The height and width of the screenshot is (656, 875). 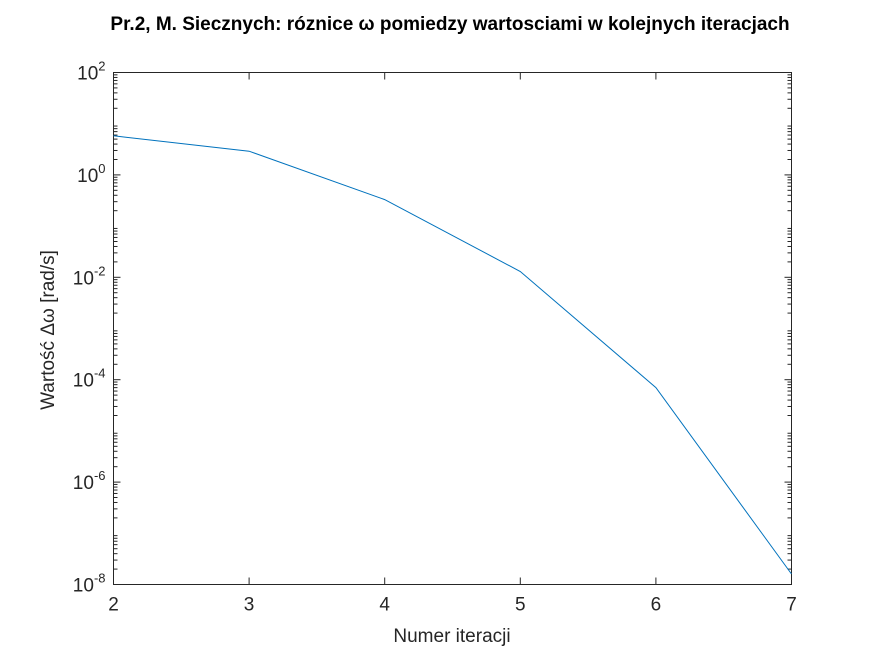 I want to click on y-tick-exponent: 0, so click(x=101, y=168).